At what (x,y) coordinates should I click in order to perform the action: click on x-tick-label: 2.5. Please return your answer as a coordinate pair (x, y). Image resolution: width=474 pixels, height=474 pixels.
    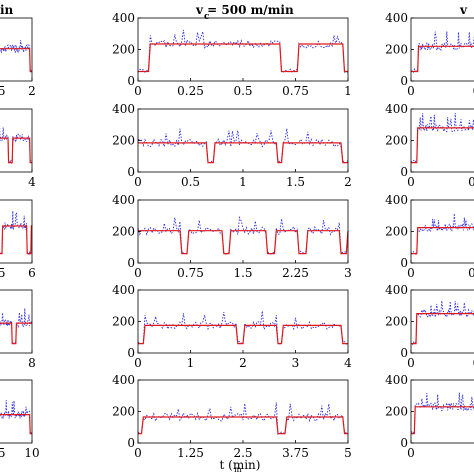
    Looking at the image, I should click on (242, 453).